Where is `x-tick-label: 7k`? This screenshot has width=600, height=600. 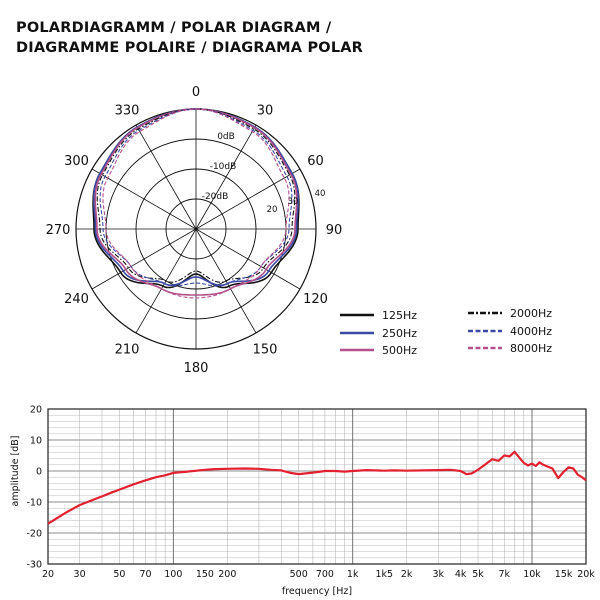 x-tick-label: 7k is located at coordinates (504, 574).